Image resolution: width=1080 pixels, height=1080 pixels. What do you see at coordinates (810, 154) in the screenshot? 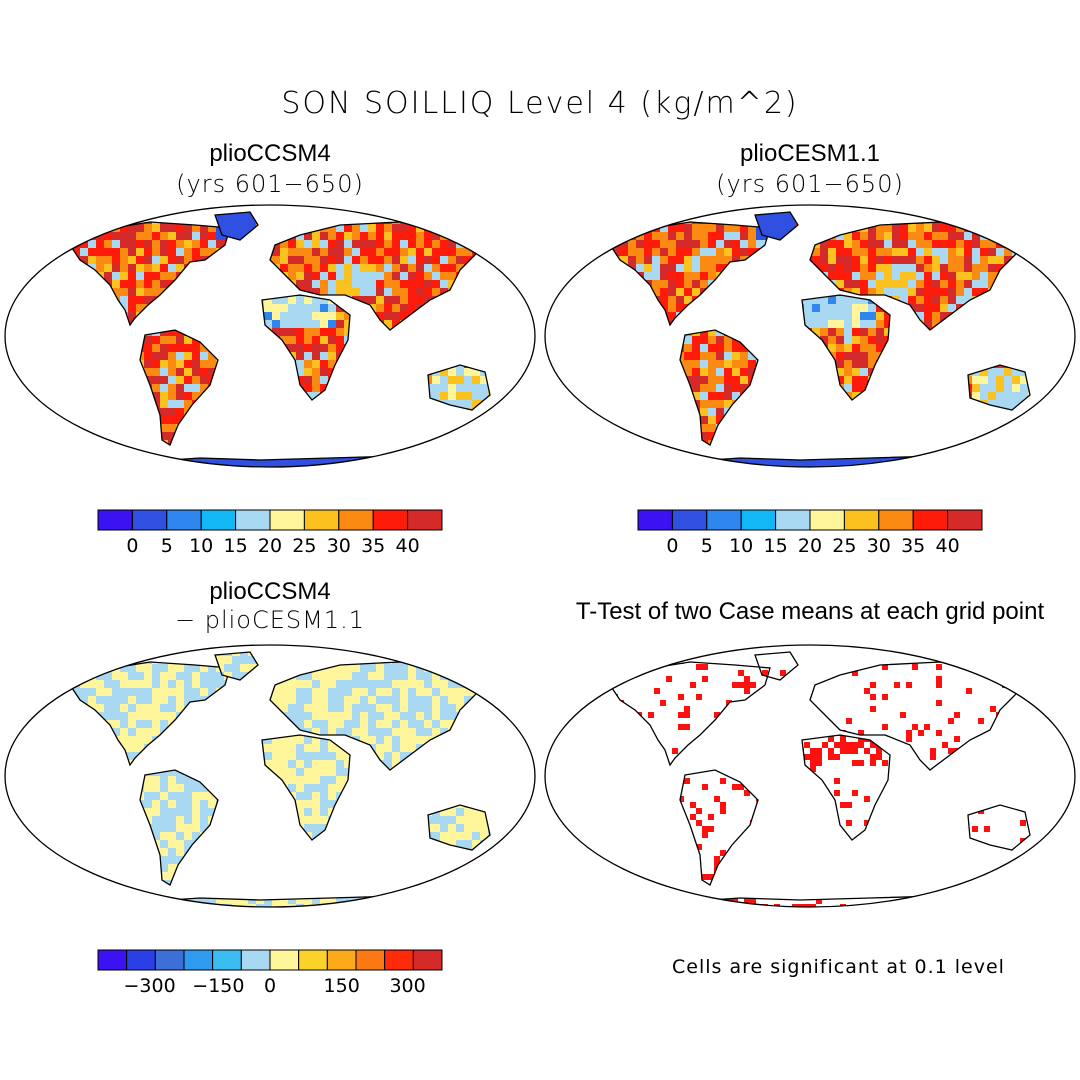
I see `panel2-title: plioCESM1.1` at bounding box center [810, 154].